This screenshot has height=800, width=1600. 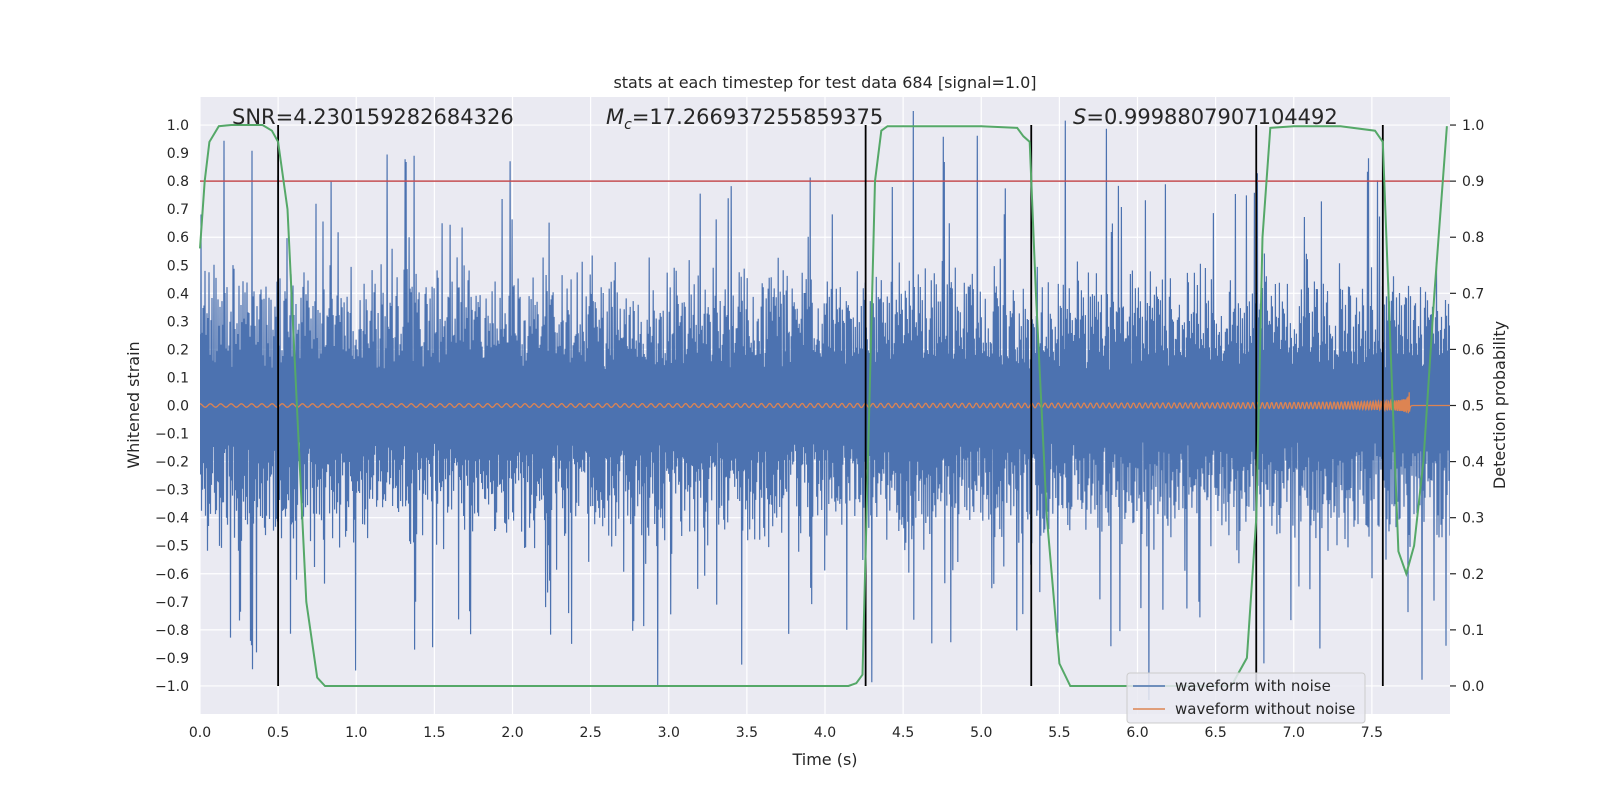 What do you see at coordinates (172, 631) in the screenshot?
I see `y-tick-label: −0.8` at bounding box center [172, 631].